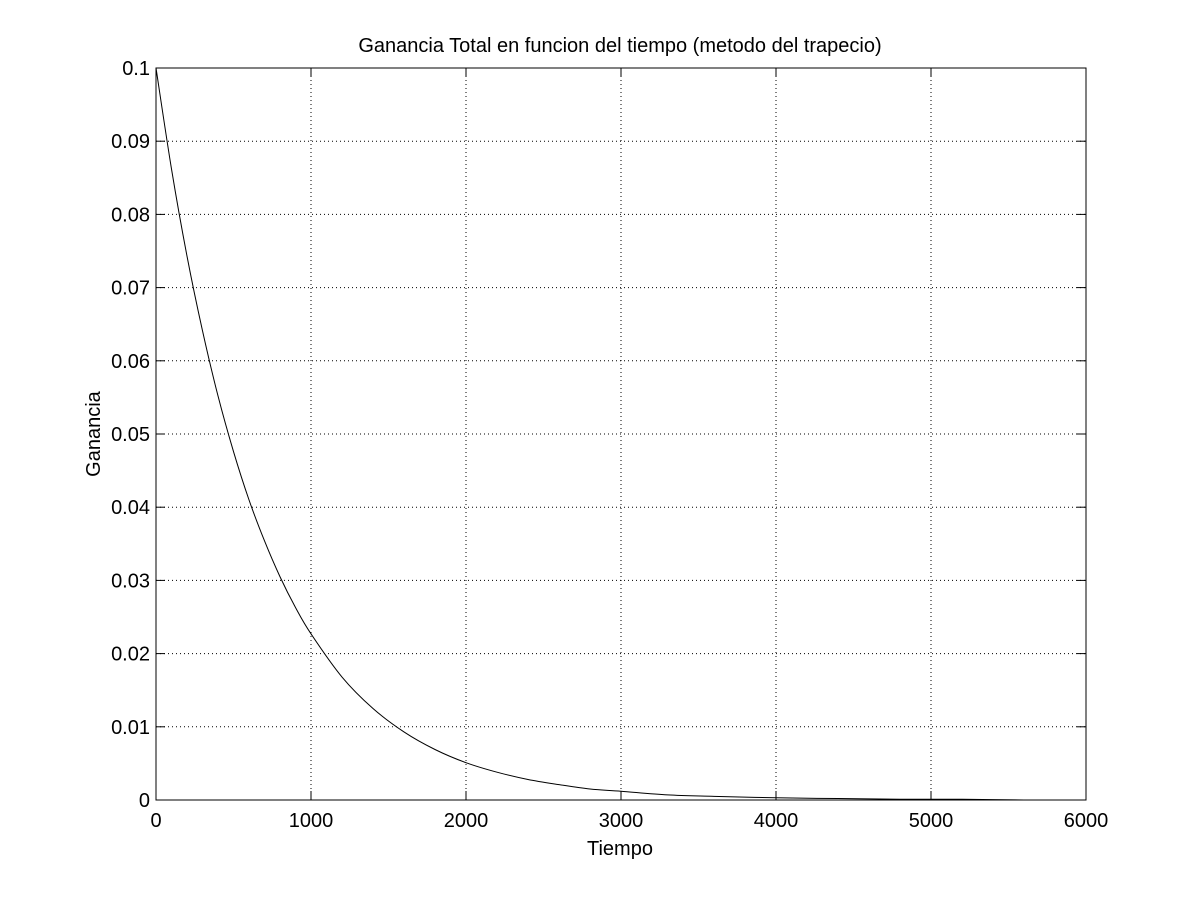 This screenshot has height=900, width=1200. What do you see at coordinates (130, 508) in the screenshot?
I see `y-tick-label: 0.04` at bounding box center [130, 508].